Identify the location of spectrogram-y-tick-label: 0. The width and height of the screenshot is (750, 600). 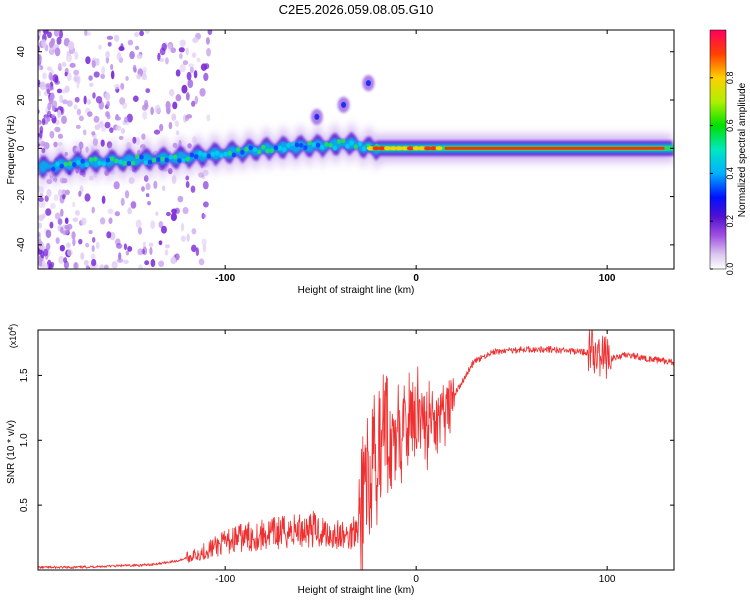
(21, 148).